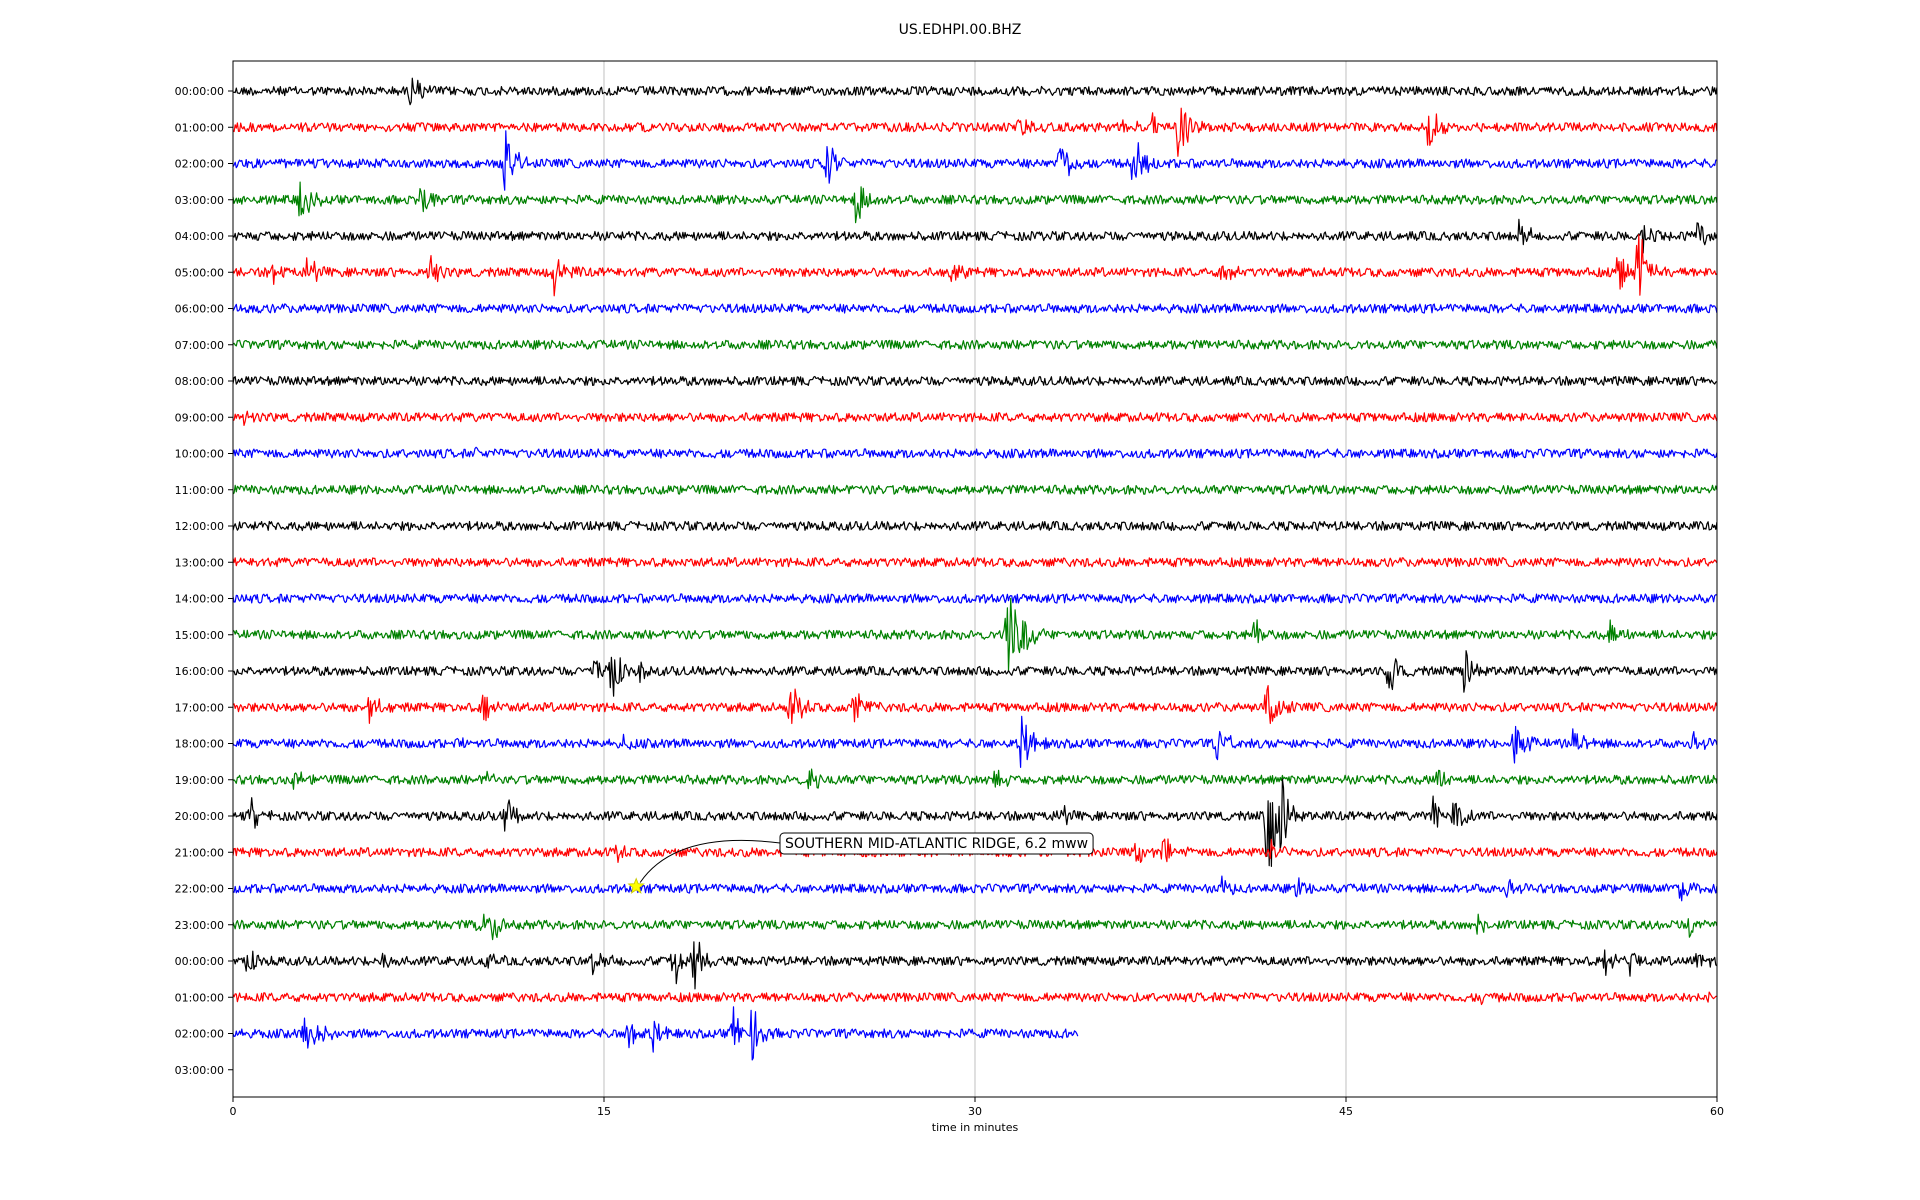 Image resolution: width=1920 pixels, height=1200 pixels. What do you see at coordinates (975, 1111) in the screenshot?
I see `x-tick-label: 30` at bounding box center [975, 1111].